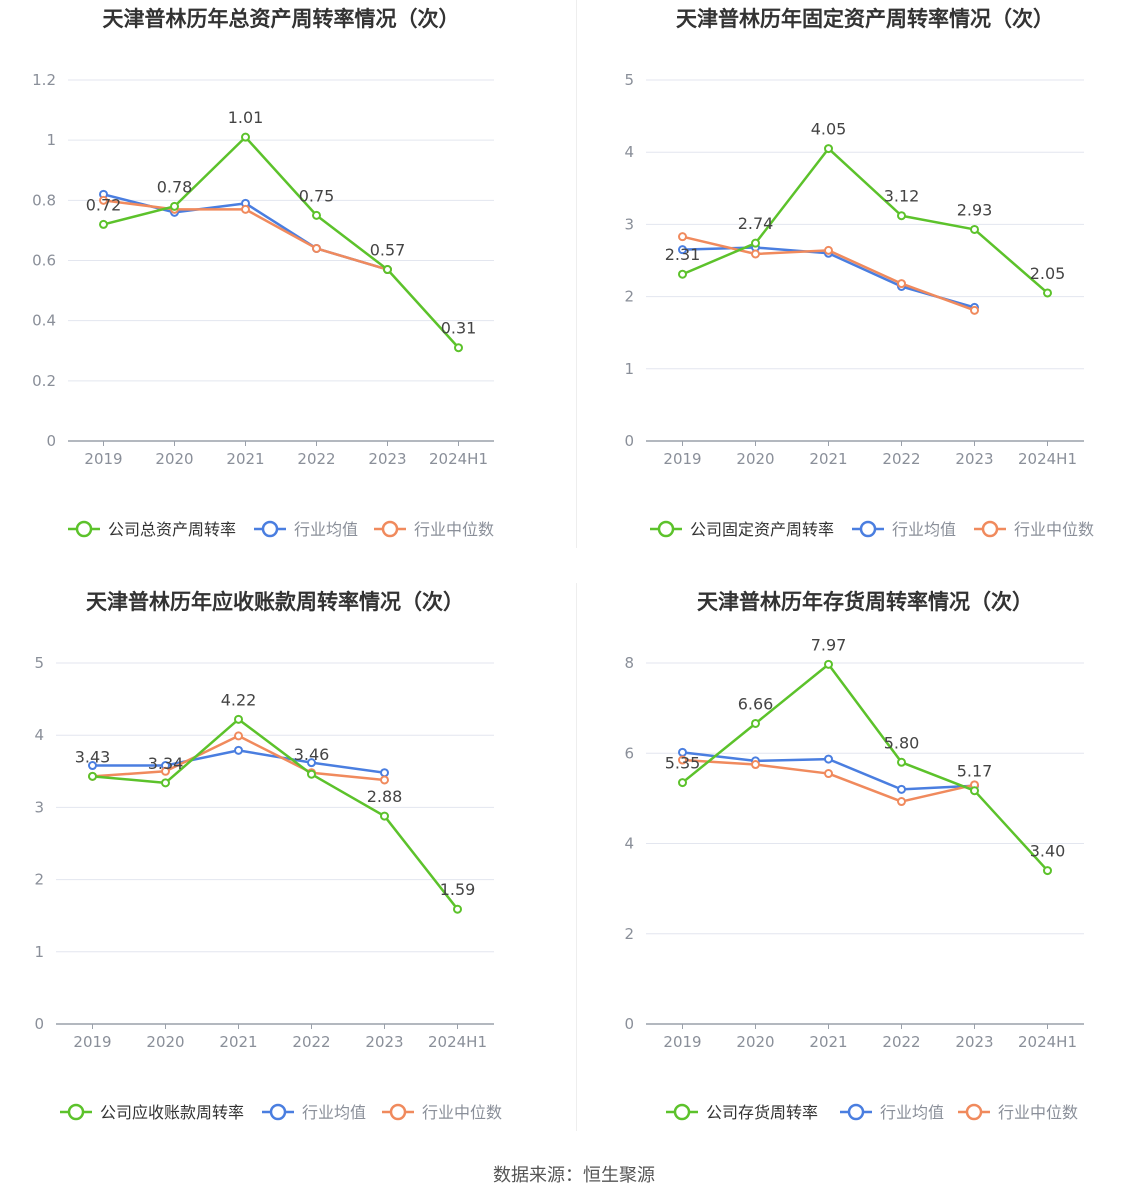  Describe the element at coordinates (762, 1112) in the screenshot. I see `legend-label: 公司存货周转率` at that location.